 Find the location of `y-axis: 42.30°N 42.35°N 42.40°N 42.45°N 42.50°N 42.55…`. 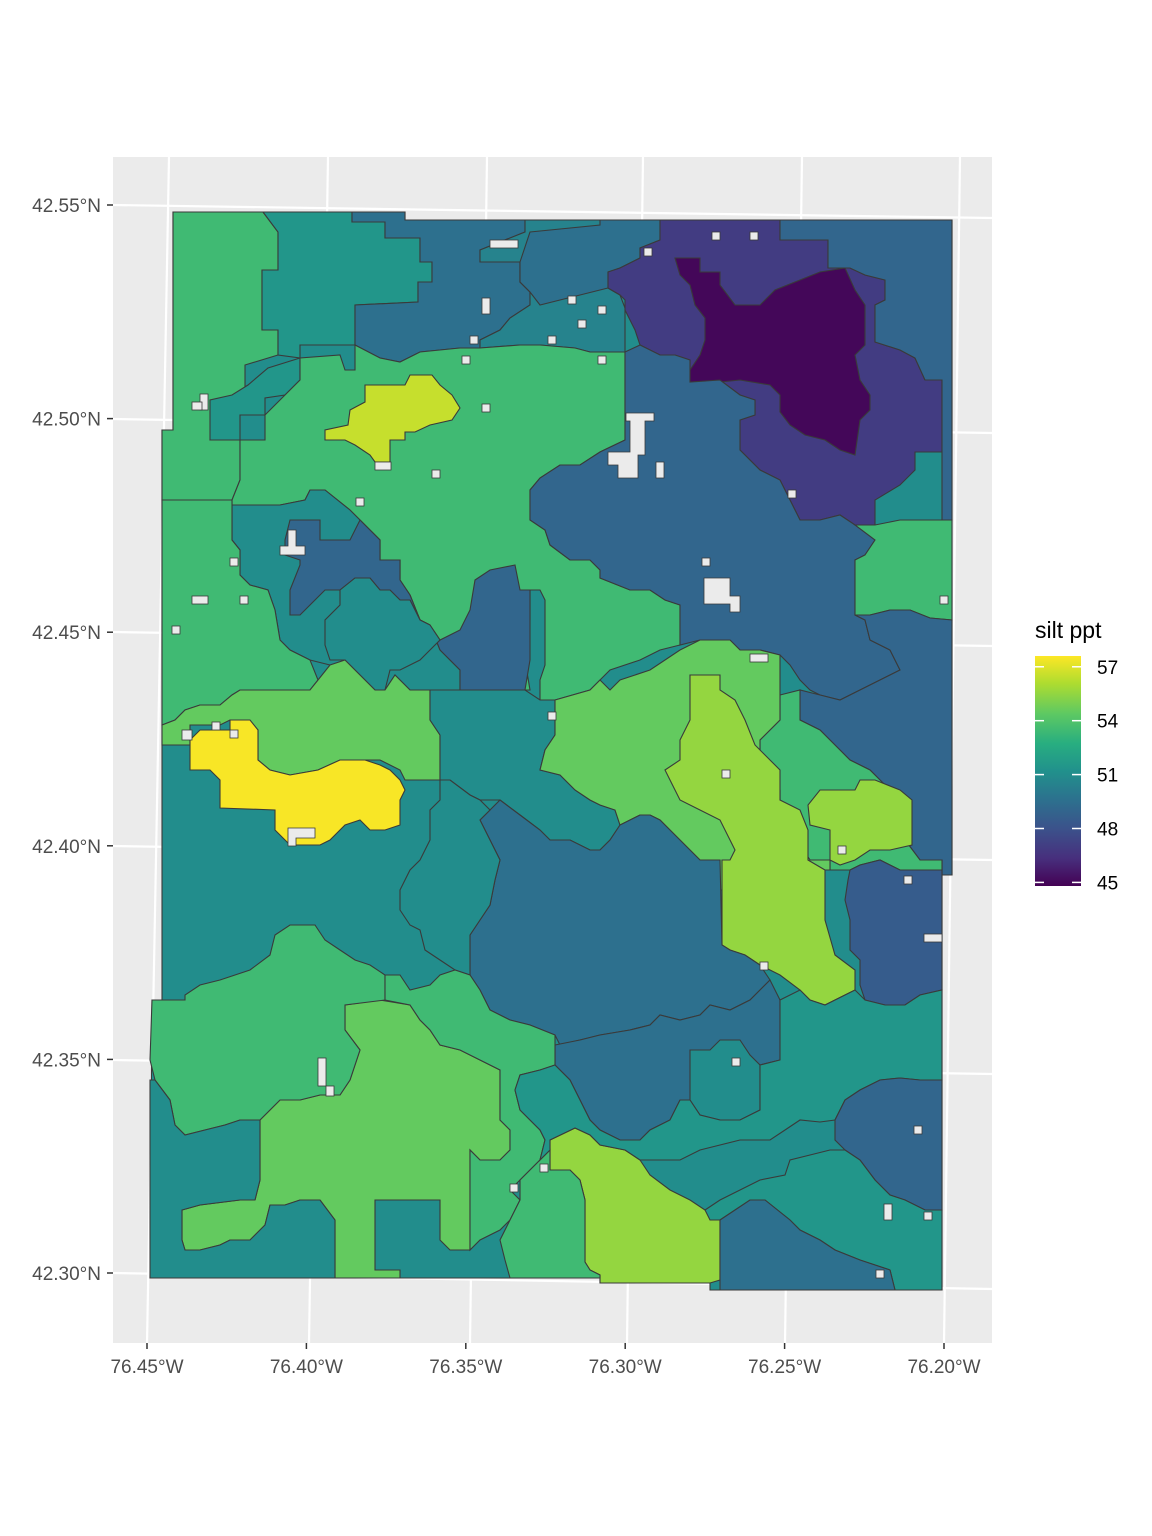

y-axis: 42.30°N 42.35°N 42.40°N 42.45°N 42.50°N 42.55… is located at coordinates (72, 740).